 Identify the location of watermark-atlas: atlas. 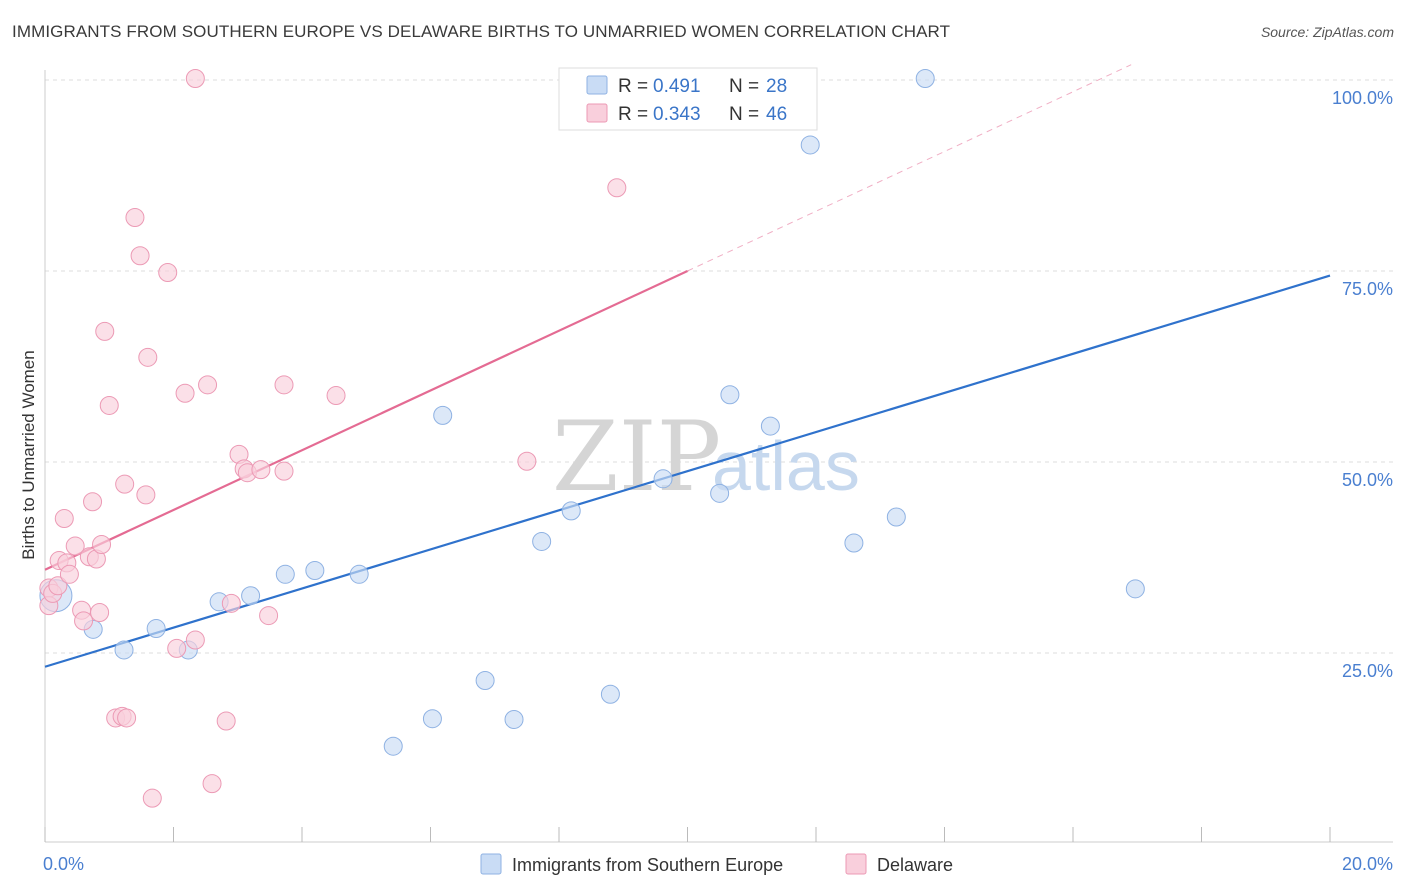
(786, 466).